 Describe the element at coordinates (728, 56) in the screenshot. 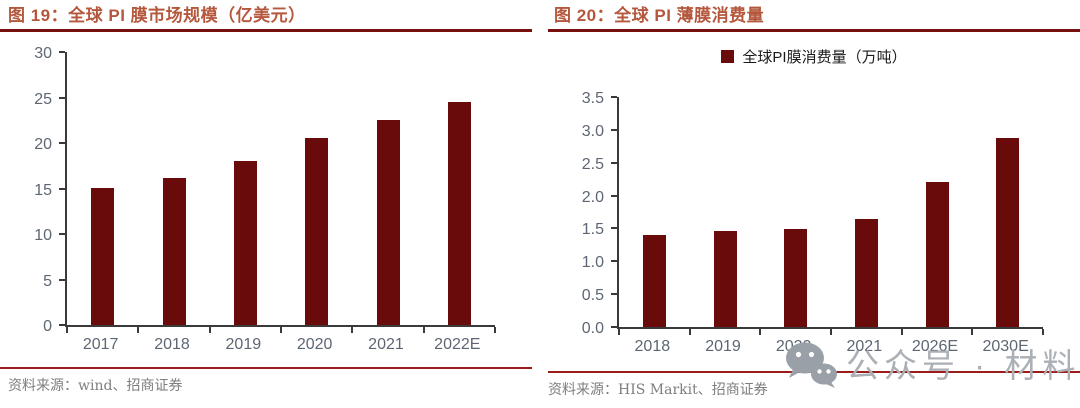

I see `legend-swatch-icon` at that location.